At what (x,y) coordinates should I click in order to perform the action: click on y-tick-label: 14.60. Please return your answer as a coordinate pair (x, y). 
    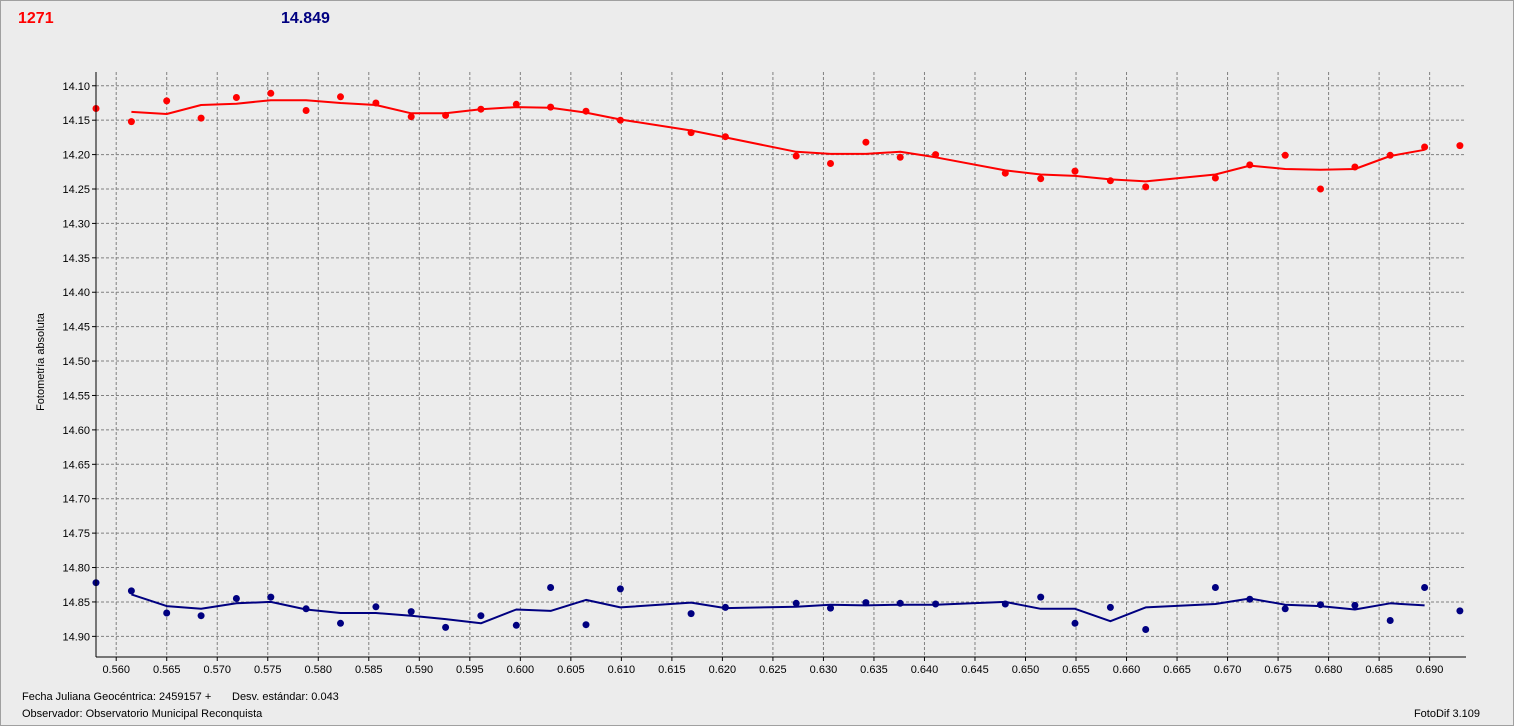
    Looking at the image, I should click on (76, 431).